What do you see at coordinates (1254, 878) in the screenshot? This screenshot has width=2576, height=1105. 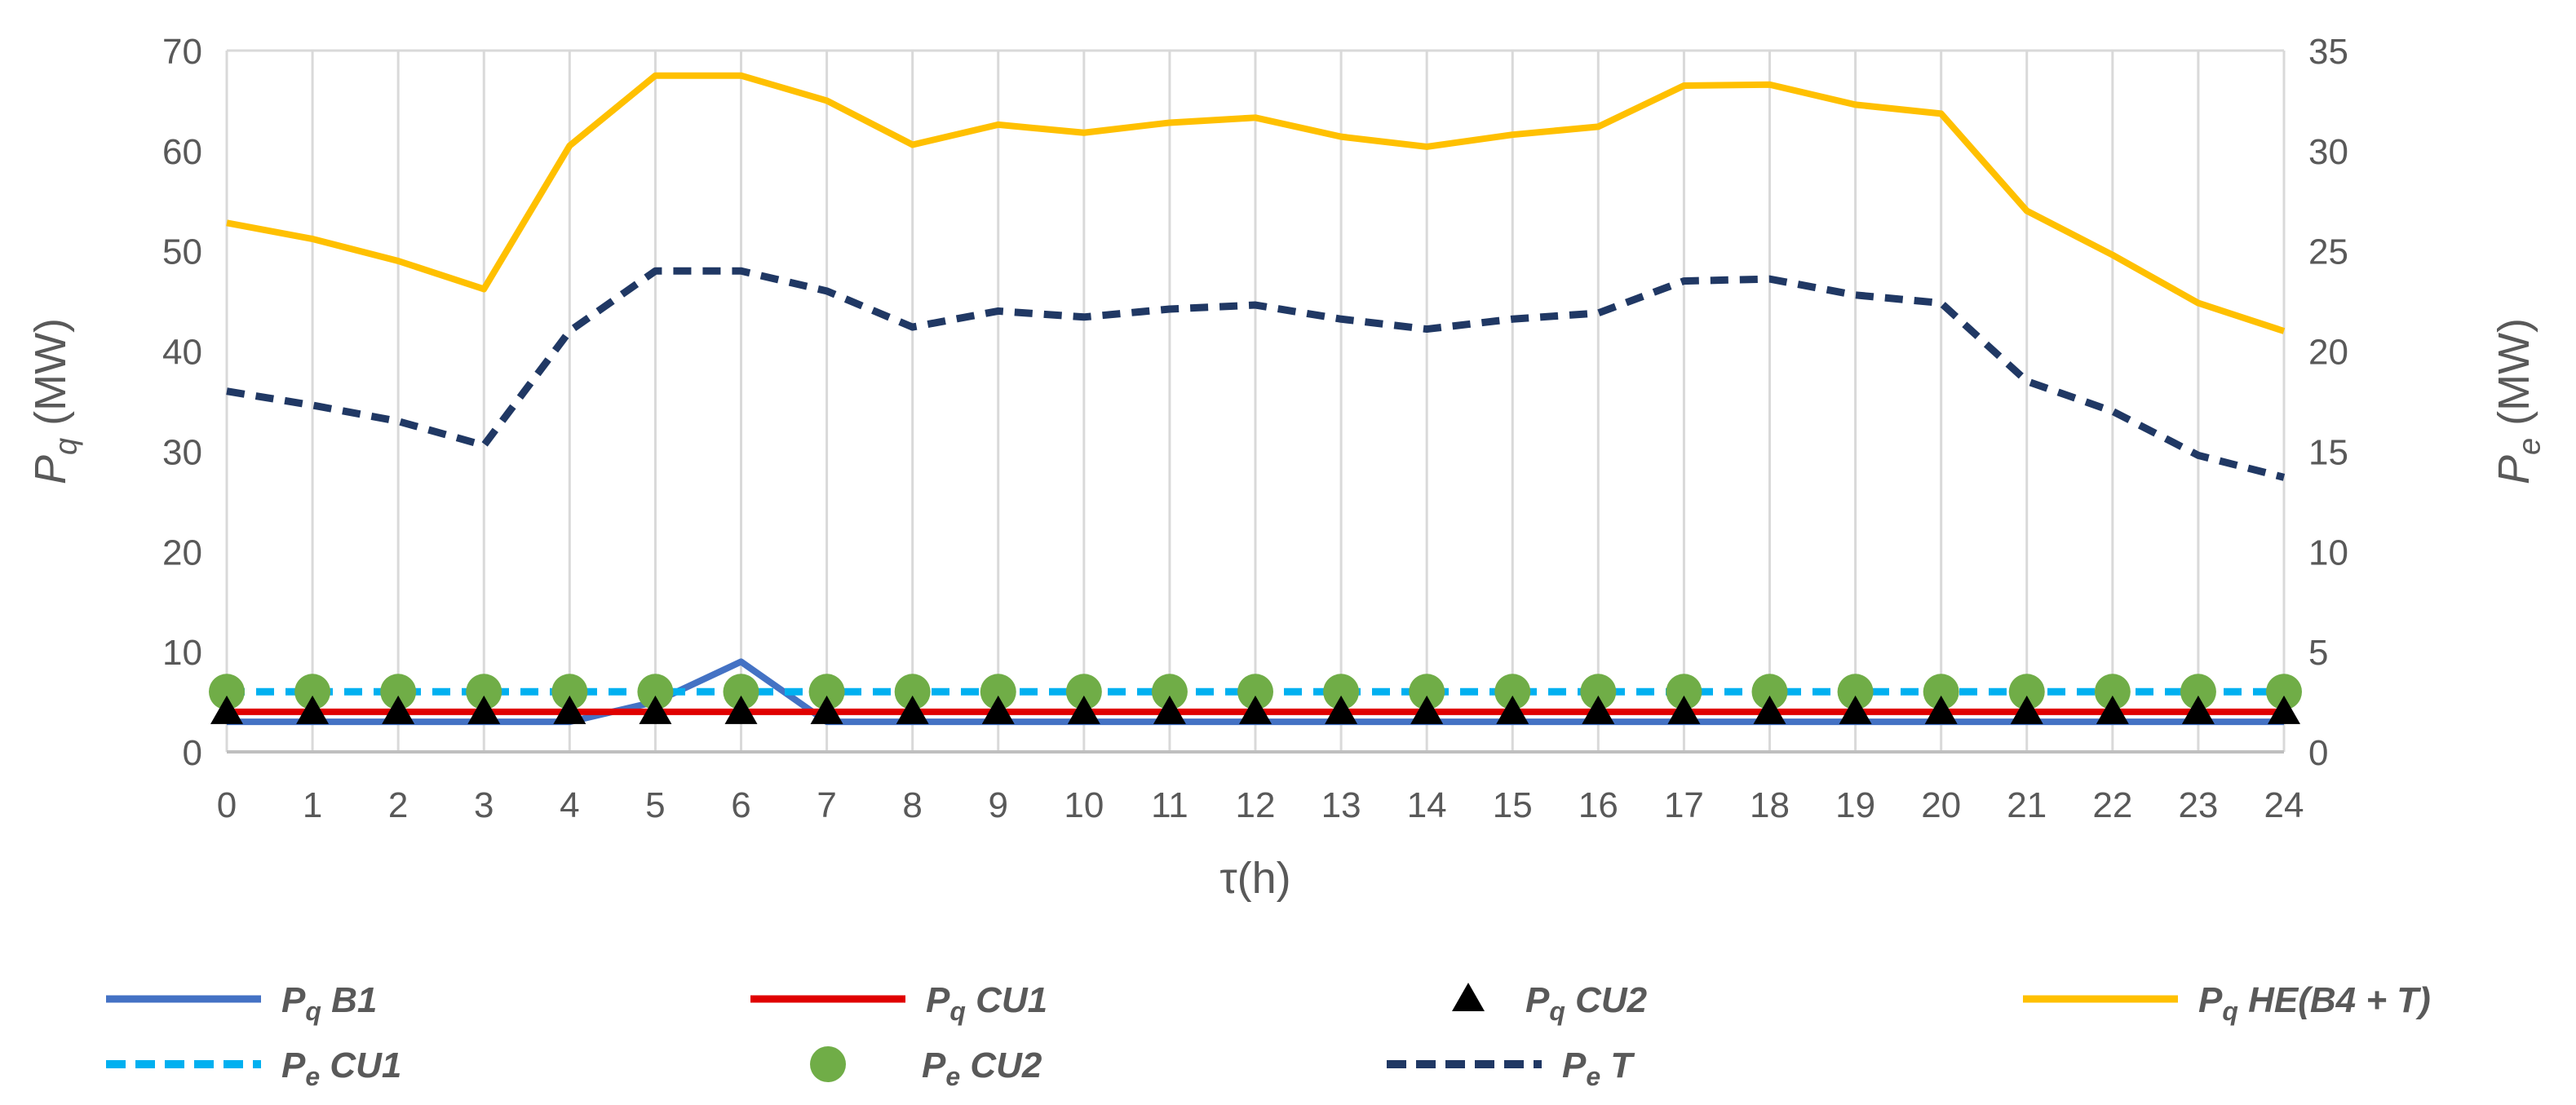 I see `x-axis-title: τ(h)` at bounding box center [1254, 878].